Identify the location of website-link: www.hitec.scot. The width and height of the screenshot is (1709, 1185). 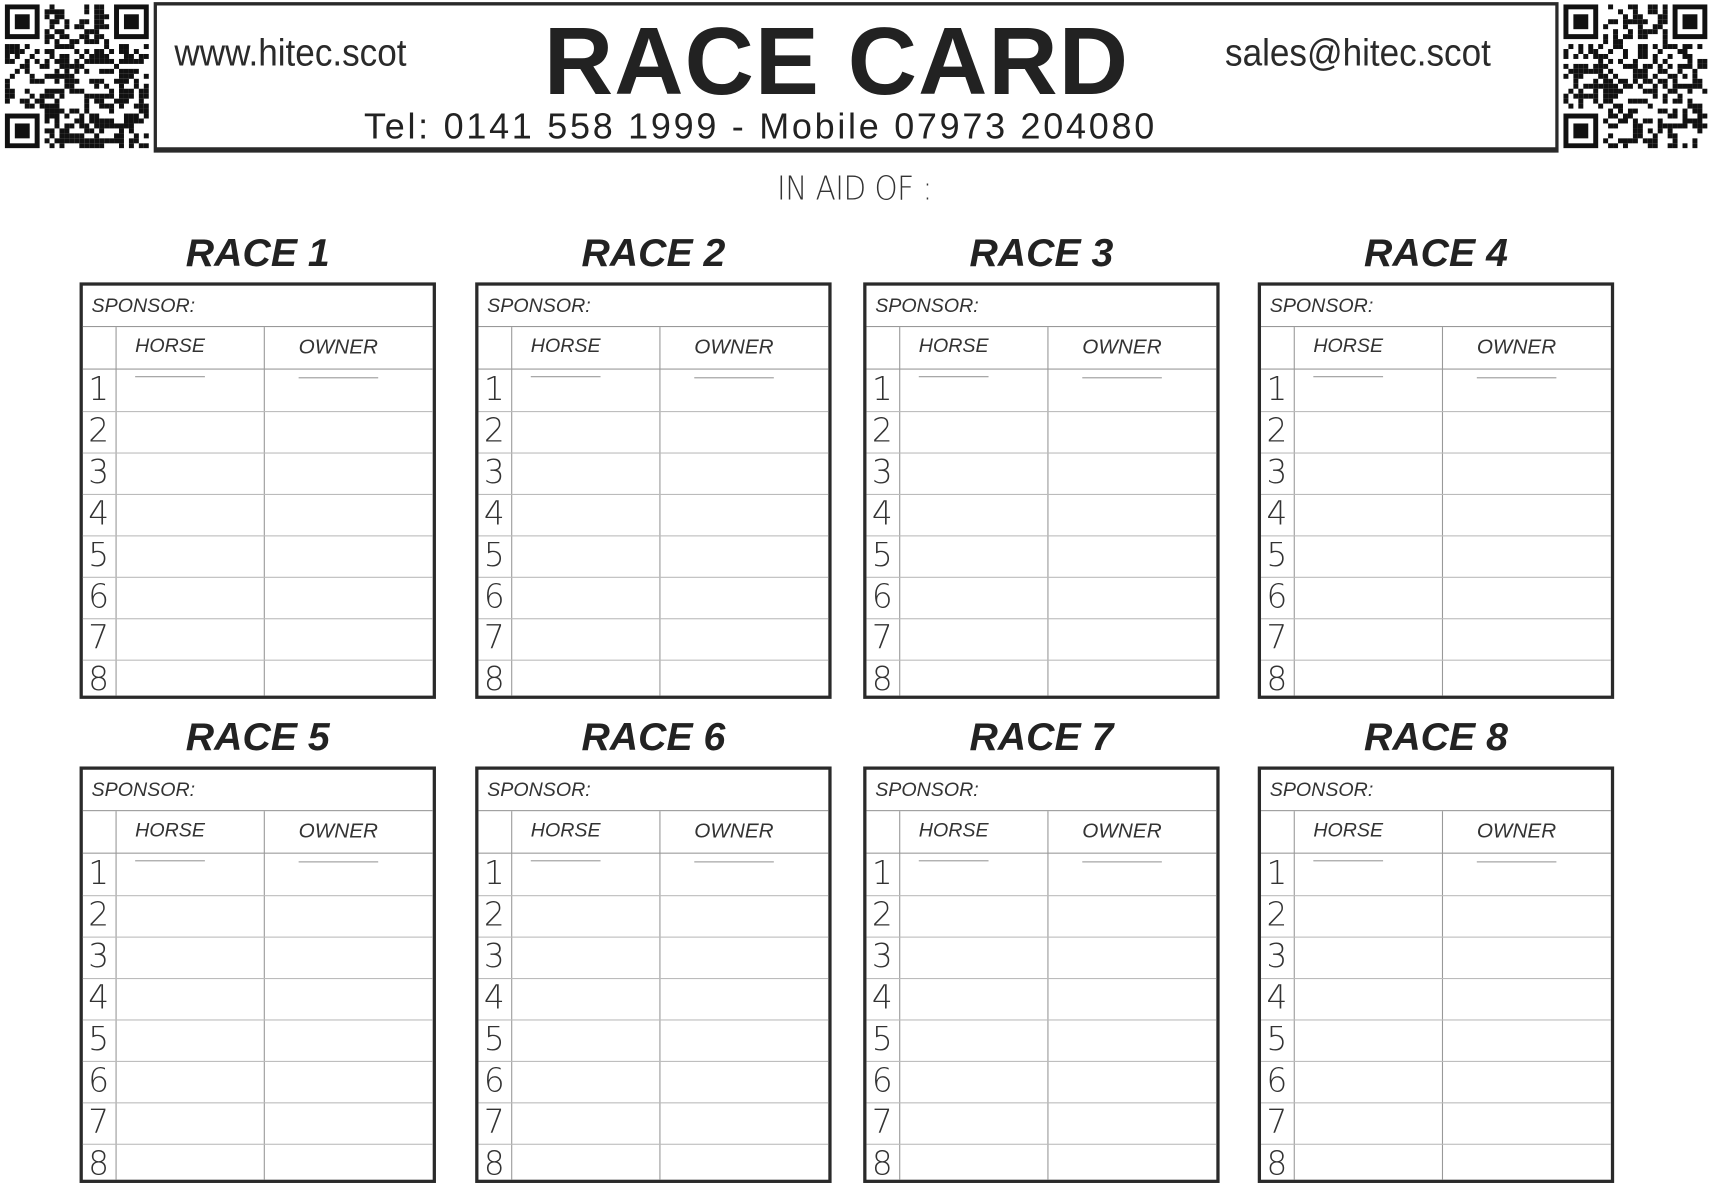
(290, 53).